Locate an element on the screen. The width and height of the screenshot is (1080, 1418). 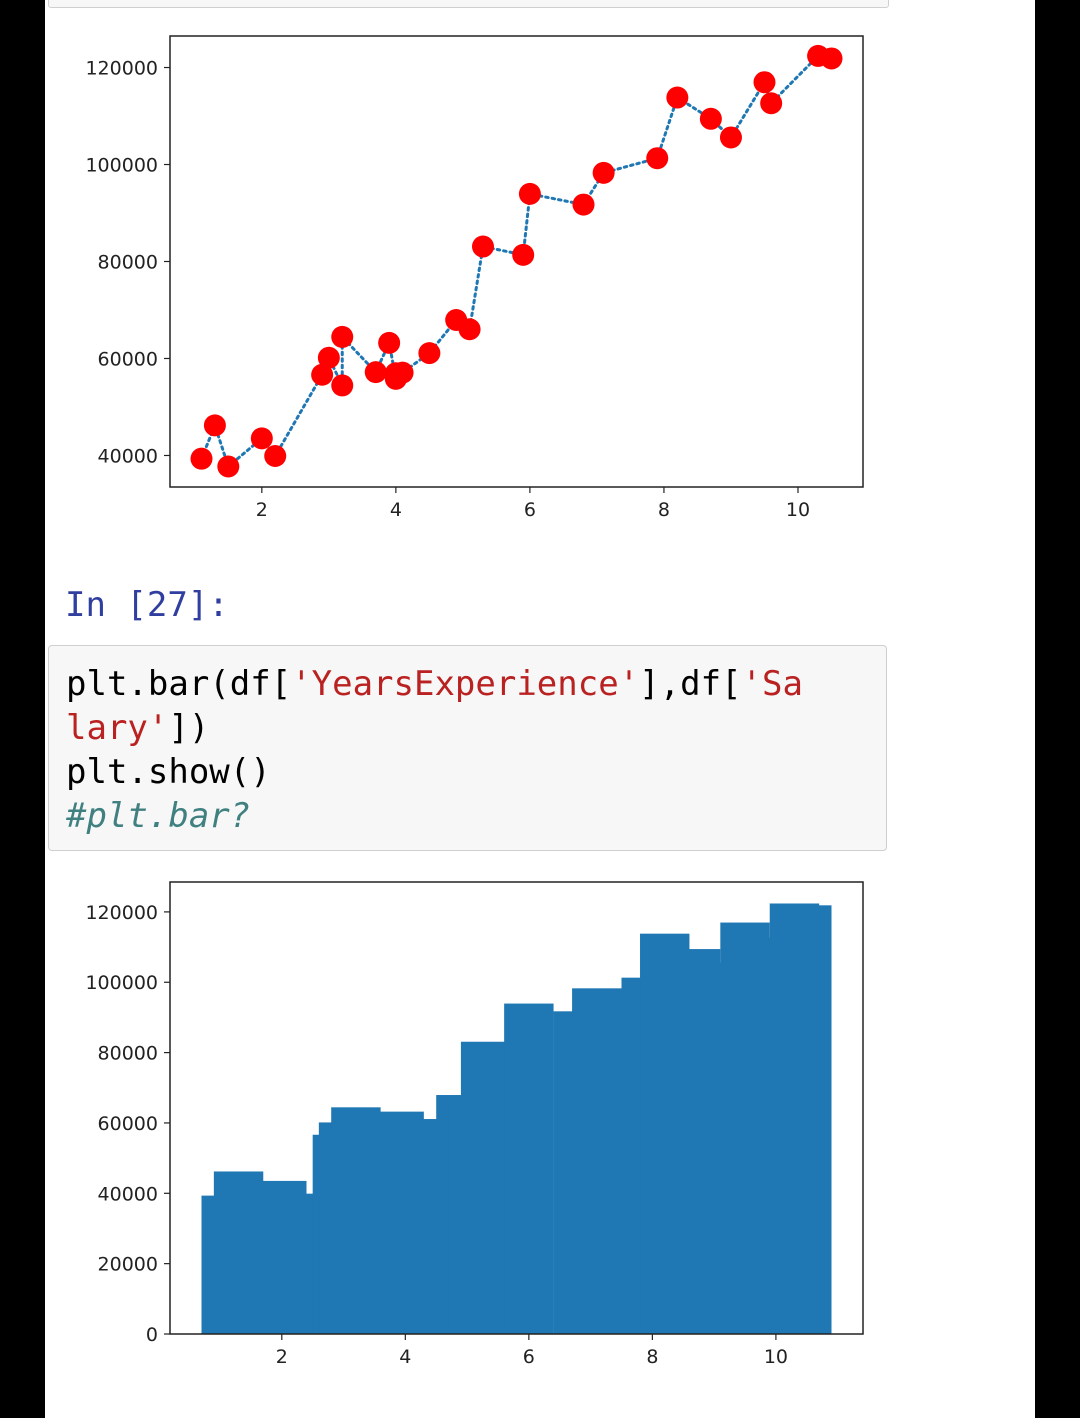
code-token: ],df[ is located at coordinates (690, 684).